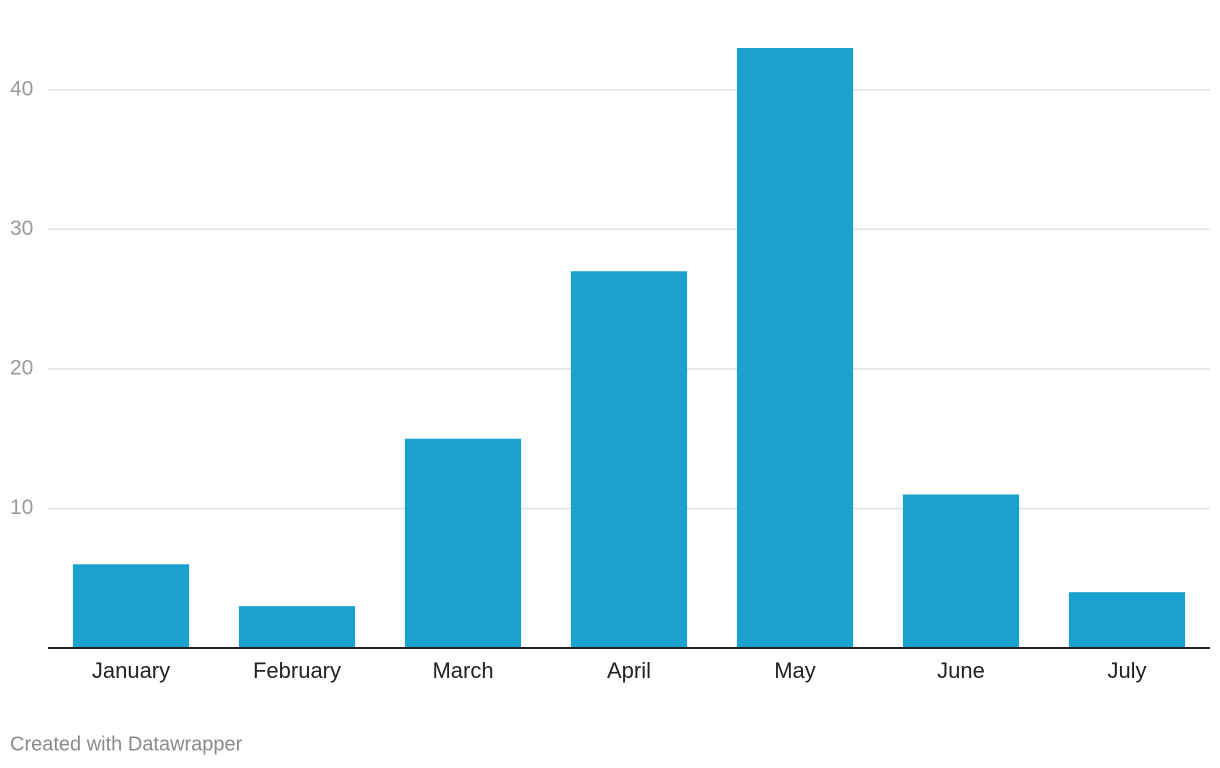  Describe the element at coordinates (462, 670) in the screenshot. I see `x-tick-label: March` at that location.